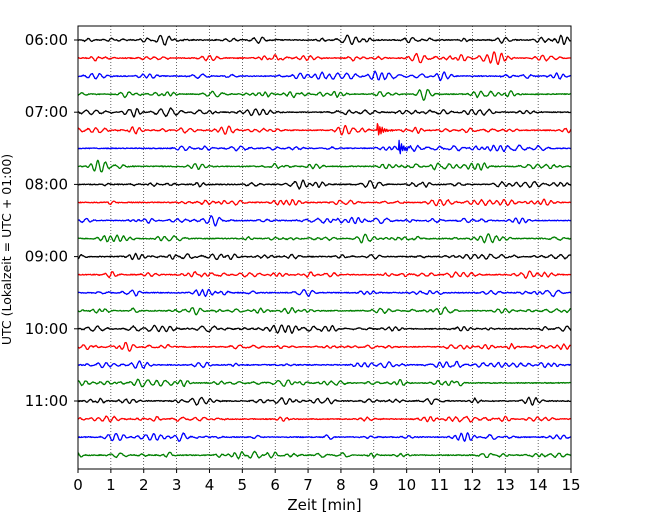 The height and width of the screenshot is (520, 650). What do you see at coordinates (538, 485) in the screenshot?
I see `x-tick-label: 14` at bounding box center [538, 485].